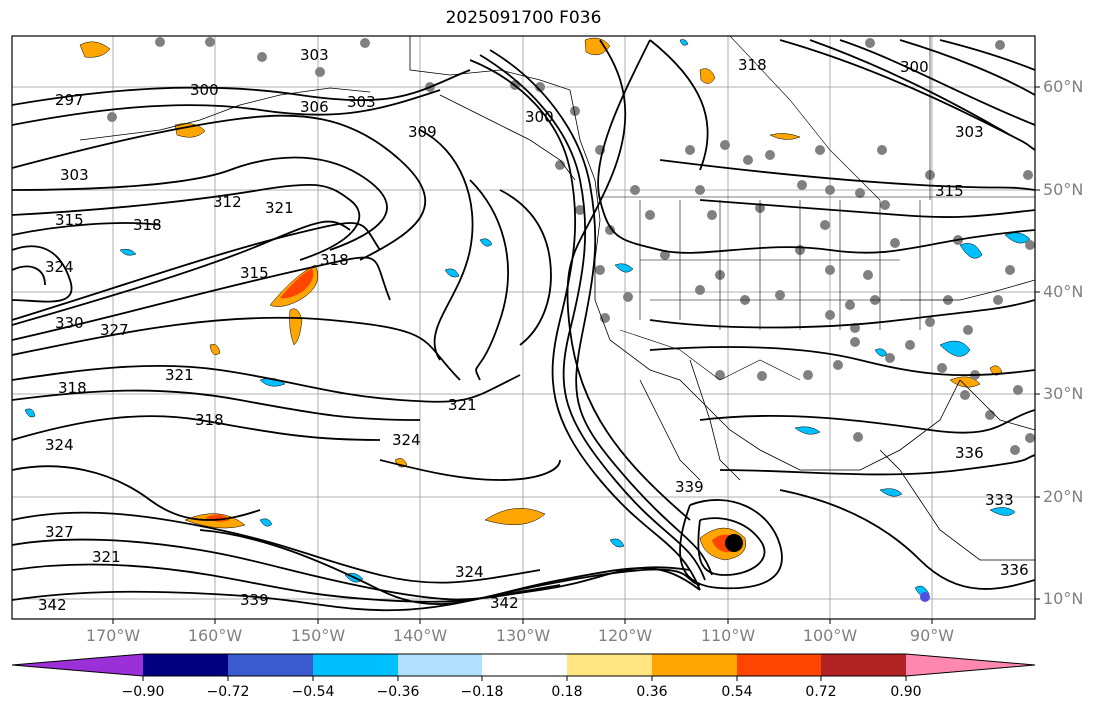 This screenshot has width=1105, height=712. What do you see at coordinates (652, 692) in the screenshot?
I see `colorbar-tick-label: 0.36` at bounding box center [652, 692].